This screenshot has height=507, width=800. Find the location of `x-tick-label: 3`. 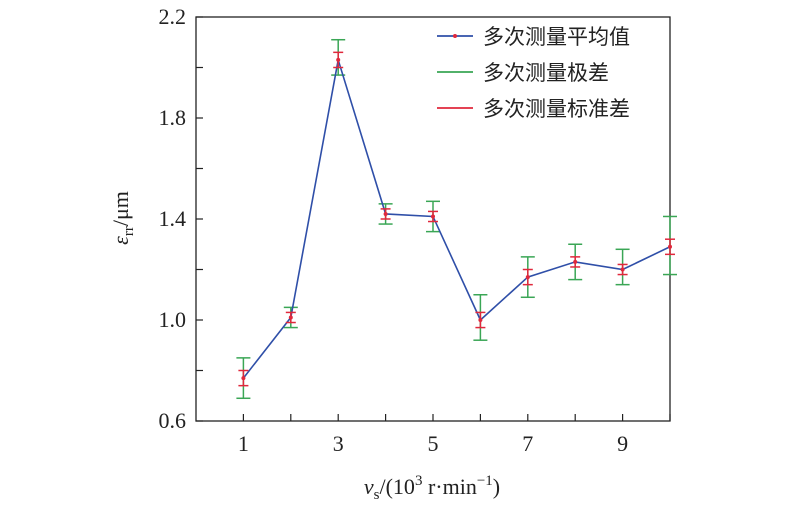

x-tick-label: 3 is located at coordinates (338, 443).